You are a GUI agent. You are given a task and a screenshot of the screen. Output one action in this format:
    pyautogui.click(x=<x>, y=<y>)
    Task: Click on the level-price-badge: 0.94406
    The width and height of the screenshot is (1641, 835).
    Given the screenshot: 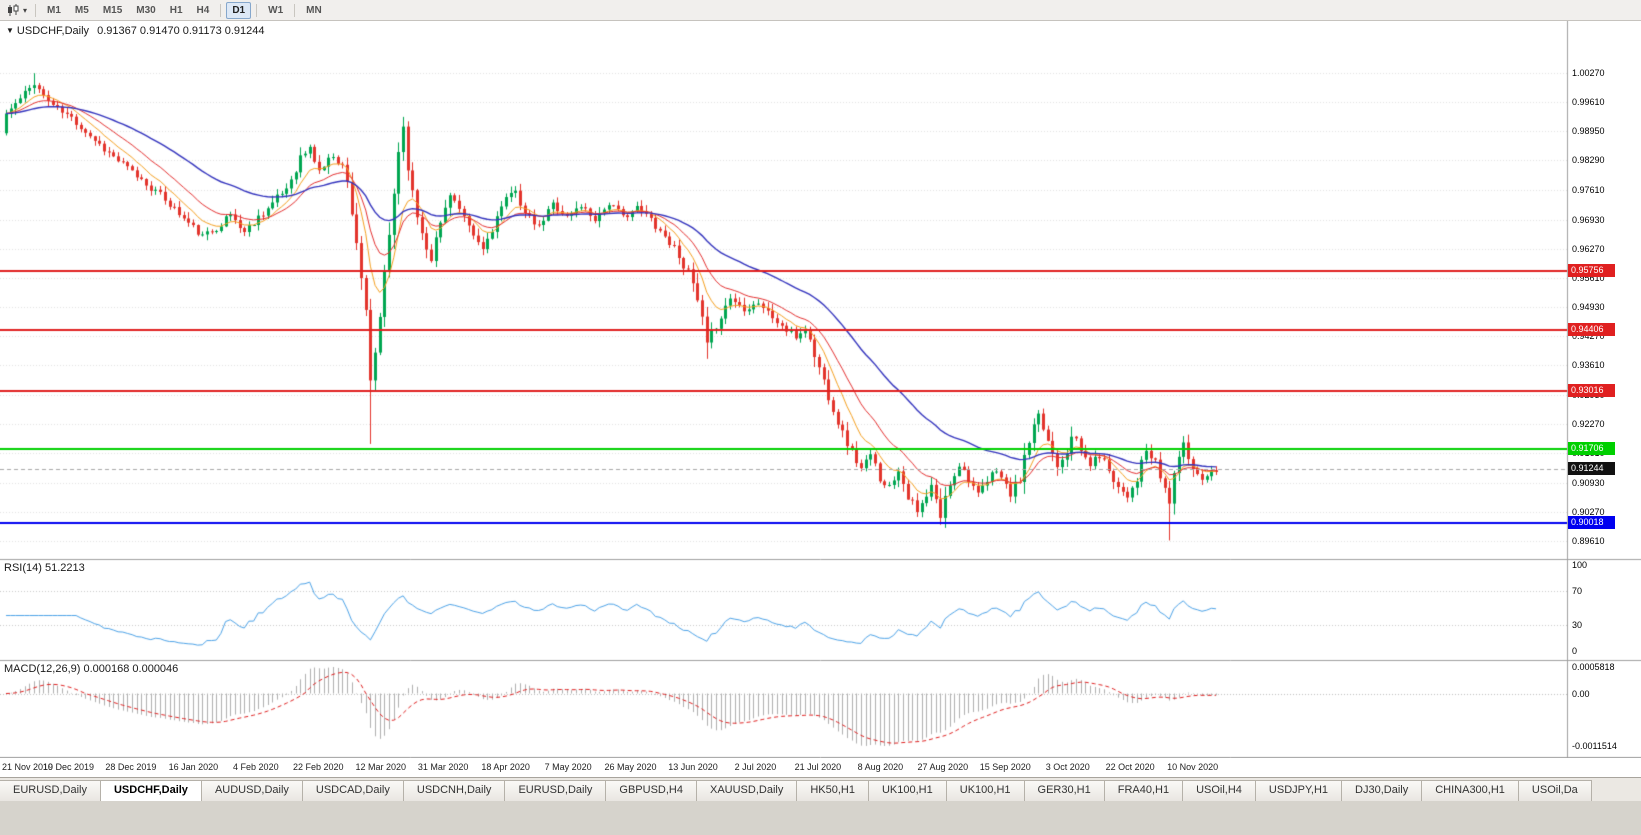 What is the action you would take?
    pyautogui.click(x=1591, y=330)
    